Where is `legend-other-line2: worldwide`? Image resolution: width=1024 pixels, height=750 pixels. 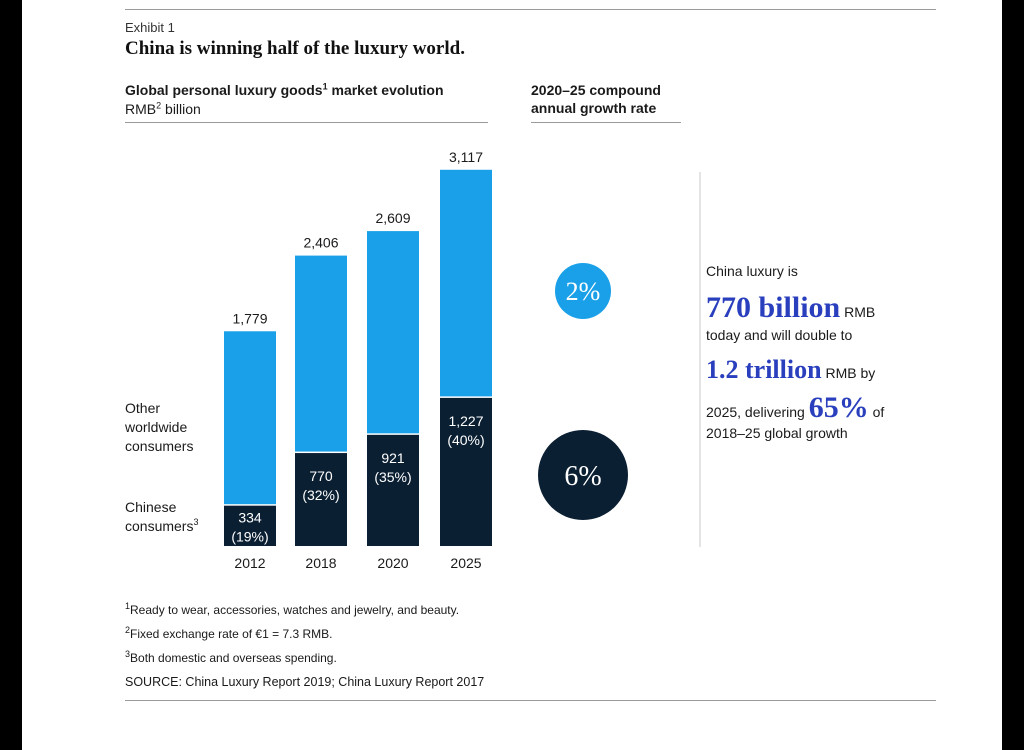 legend-other-line2: worldwide is located at coordinates (155, 427).